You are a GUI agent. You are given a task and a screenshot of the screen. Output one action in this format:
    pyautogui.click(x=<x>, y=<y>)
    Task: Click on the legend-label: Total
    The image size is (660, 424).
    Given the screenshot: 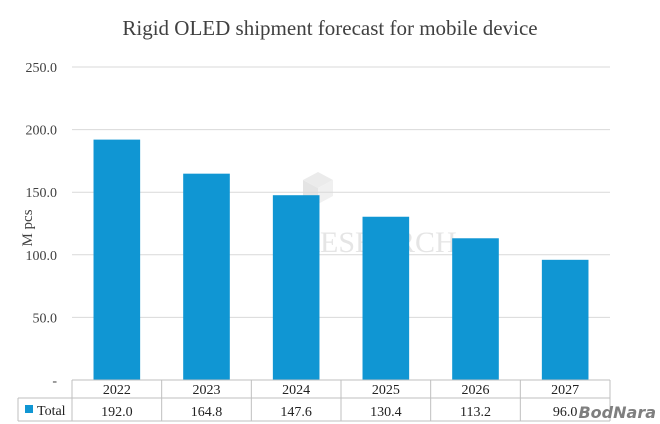 What is the action you would take?
    pyautogui.click(x=51, y=411)
    